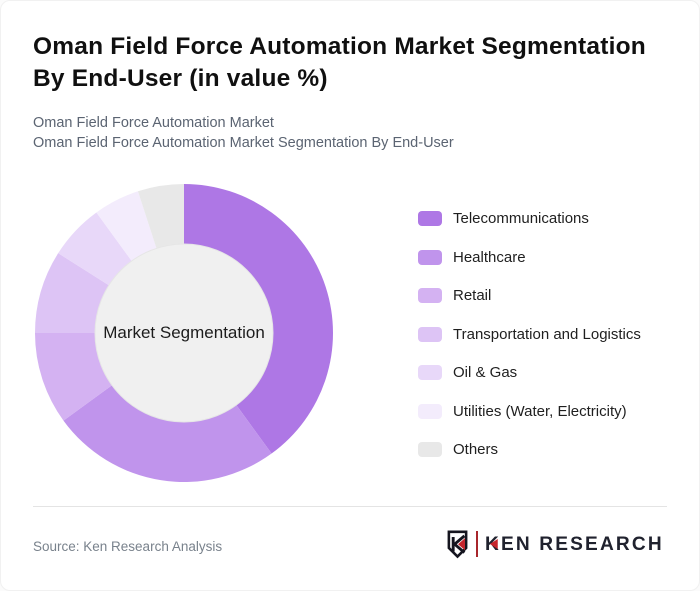 The width and height of the screenshot is (700, 591). What do you see at coordinates (493, 544) in the screenshot?
I see `logo-red-triangle-icon` at bounding box center [493, 544].